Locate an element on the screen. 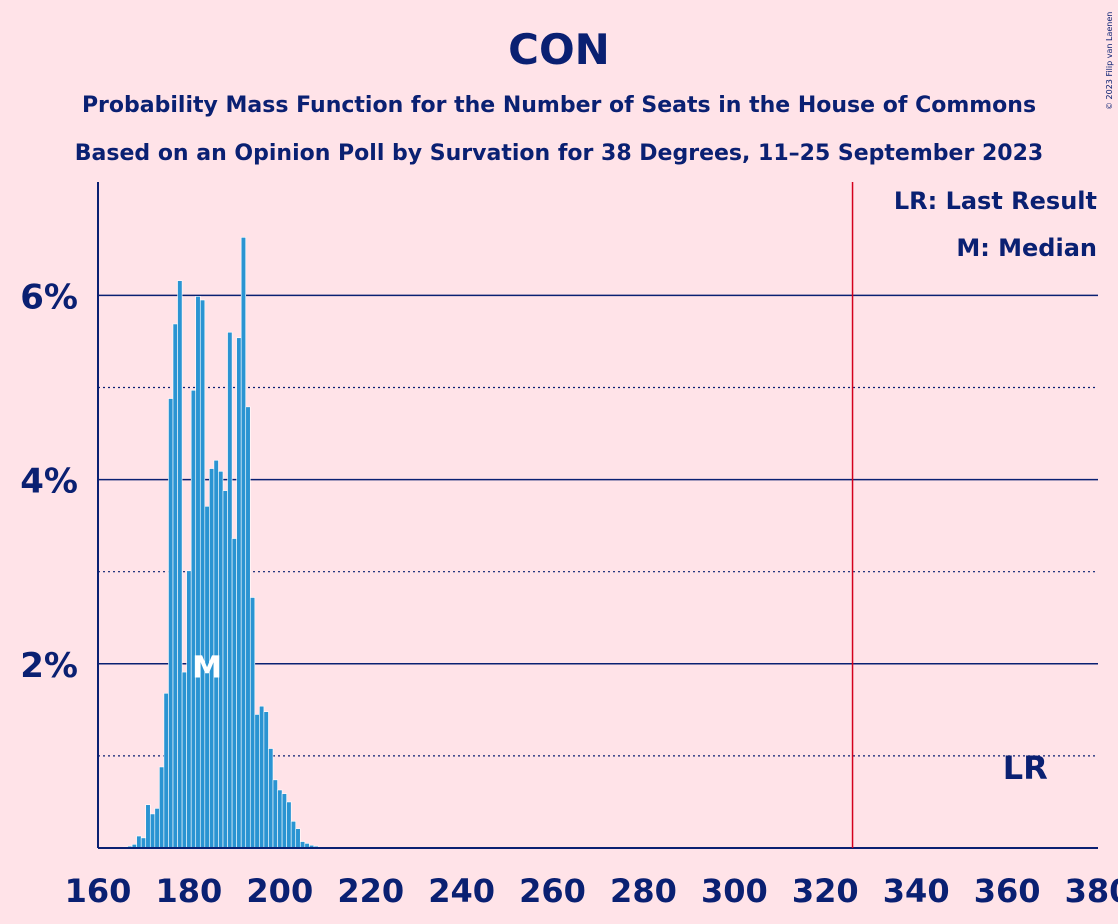 The image size is (1118, 924). x-tick-label: 240 is located at coordinates (461, 891).